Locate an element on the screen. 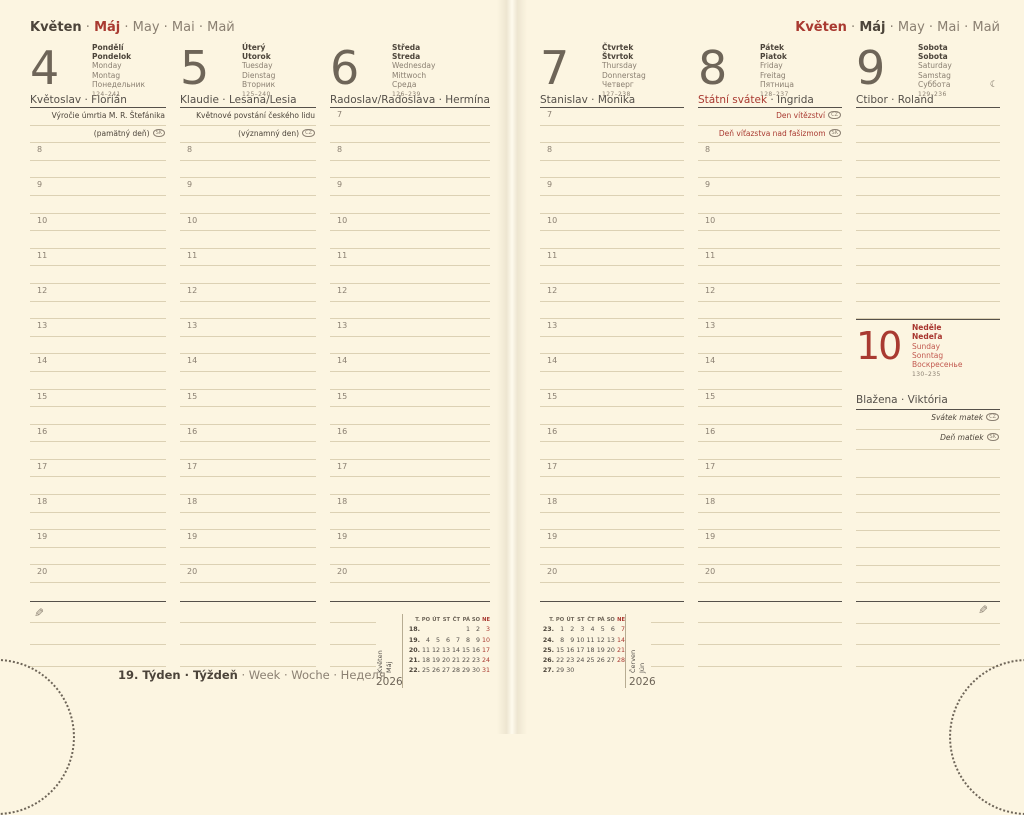 This screenshot has width=1024, height=815. mini-calendar-week-row: 20. 11 12 13 14 15 16 17 is located at coordinates (448, 651).